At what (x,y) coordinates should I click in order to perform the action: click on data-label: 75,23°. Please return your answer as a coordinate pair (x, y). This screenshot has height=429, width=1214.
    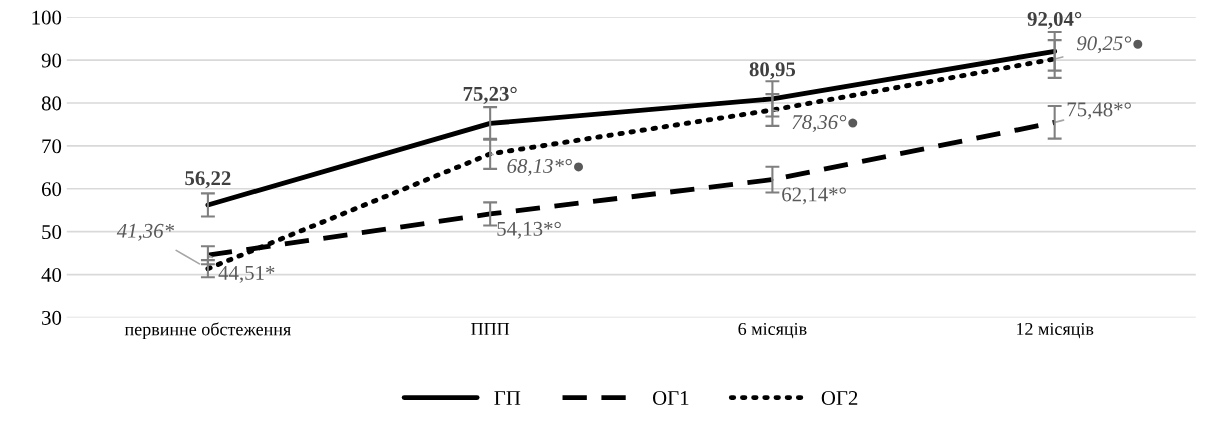
    Looking at the image, I should click on (490, 95).